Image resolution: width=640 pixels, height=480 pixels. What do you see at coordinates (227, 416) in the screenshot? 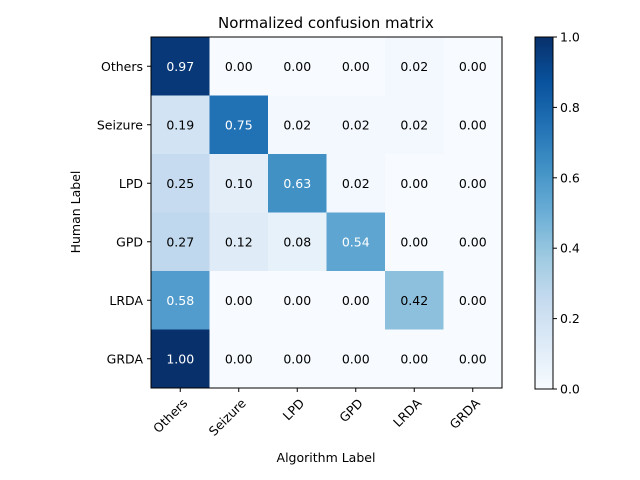
I see `x-tick-label: Seizure` at bounding box center [227, 416].